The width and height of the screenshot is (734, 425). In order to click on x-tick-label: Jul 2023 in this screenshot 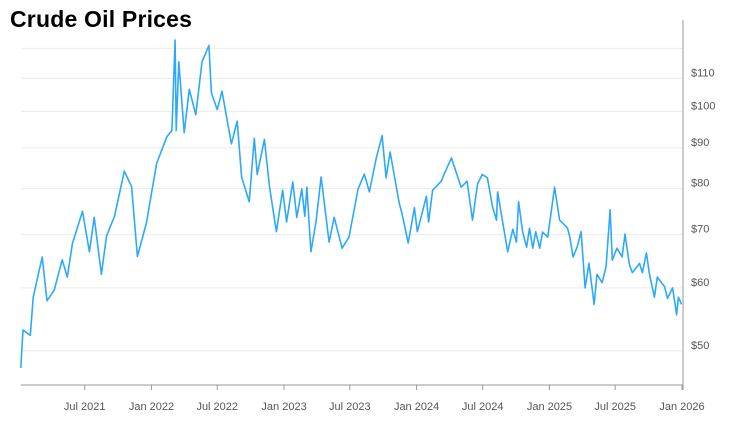, I will do `click(350, 407)`.